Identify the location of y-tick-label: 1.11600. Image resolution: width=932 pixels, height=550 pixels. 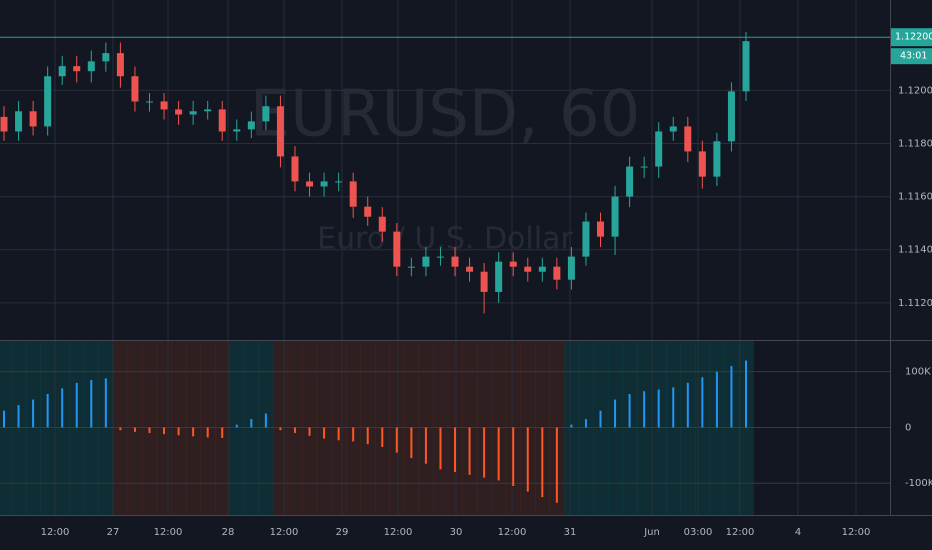
(915, 197).